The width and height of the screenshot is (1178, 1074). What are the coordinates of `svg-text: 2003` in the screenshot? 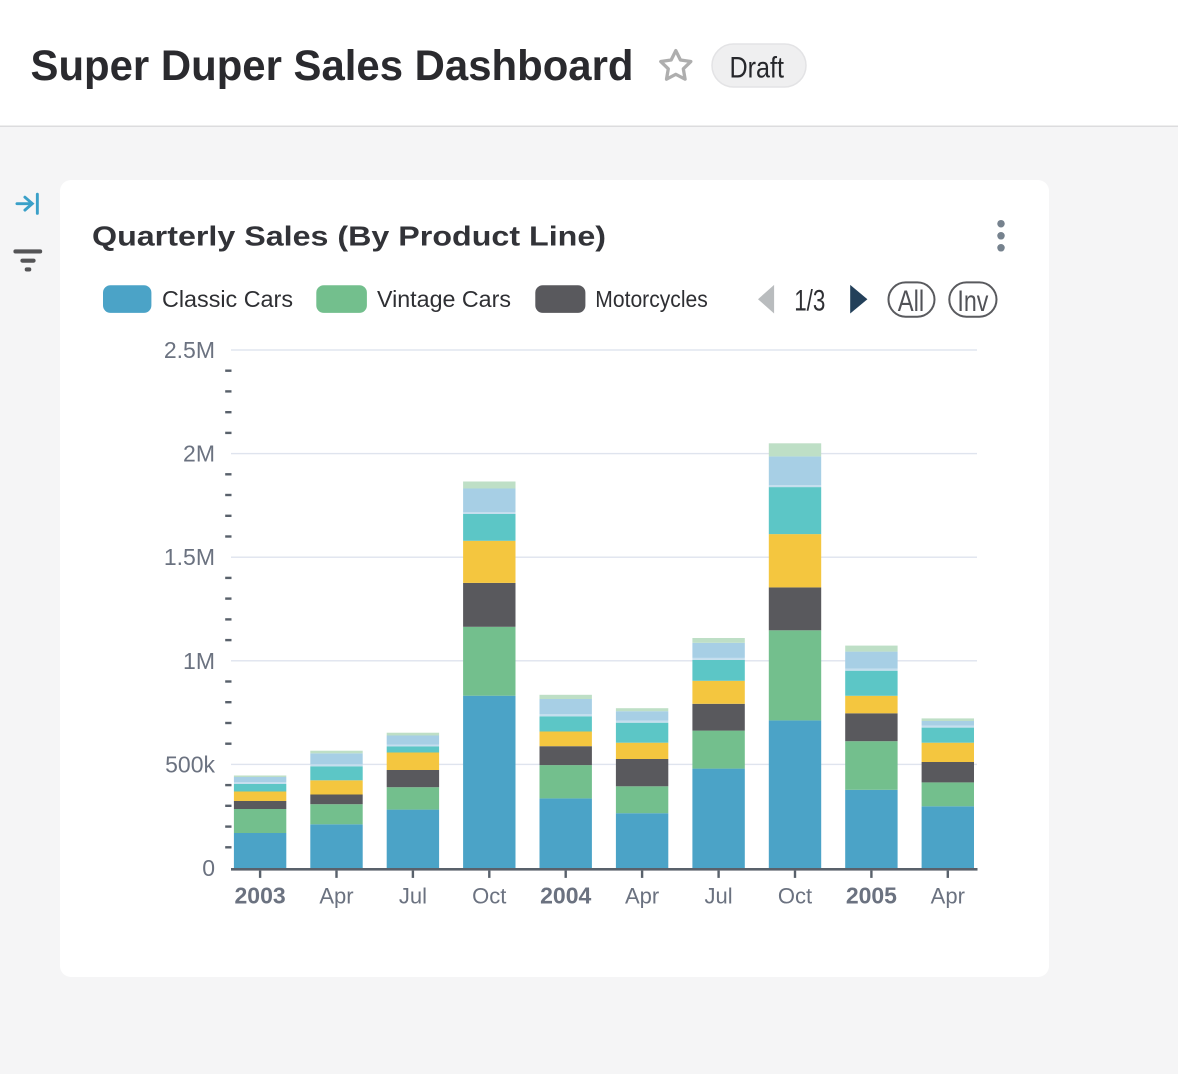 It's located at (260, 896).